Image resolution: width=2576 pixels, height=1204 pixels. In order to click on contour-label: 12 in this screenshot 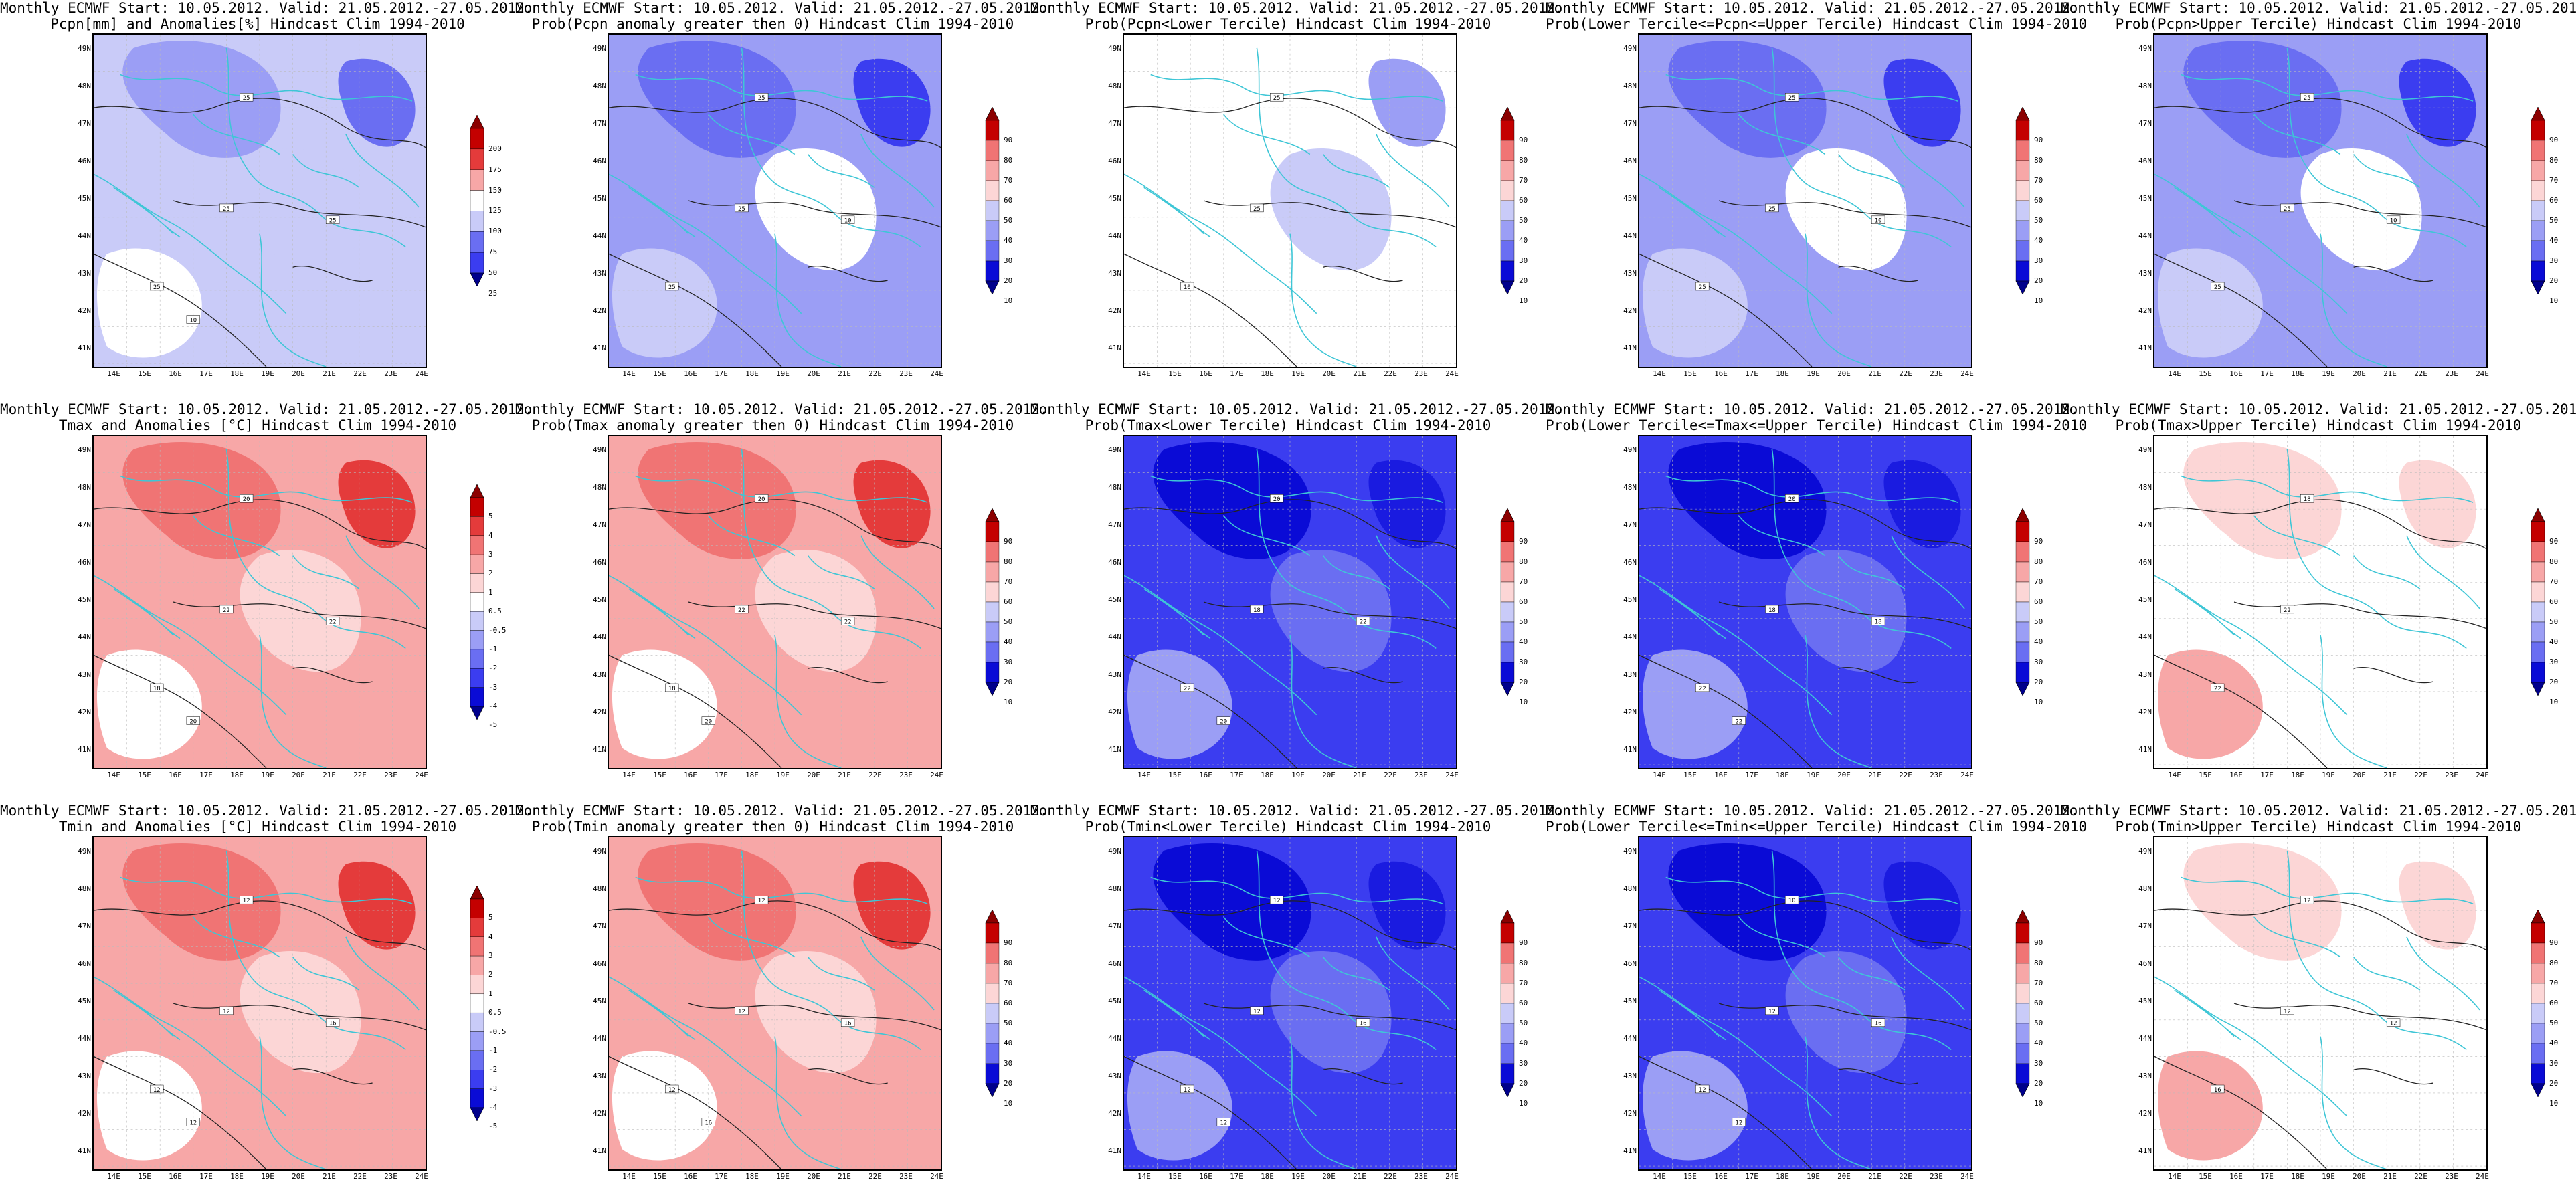, I will do `click(226, 1012)`.